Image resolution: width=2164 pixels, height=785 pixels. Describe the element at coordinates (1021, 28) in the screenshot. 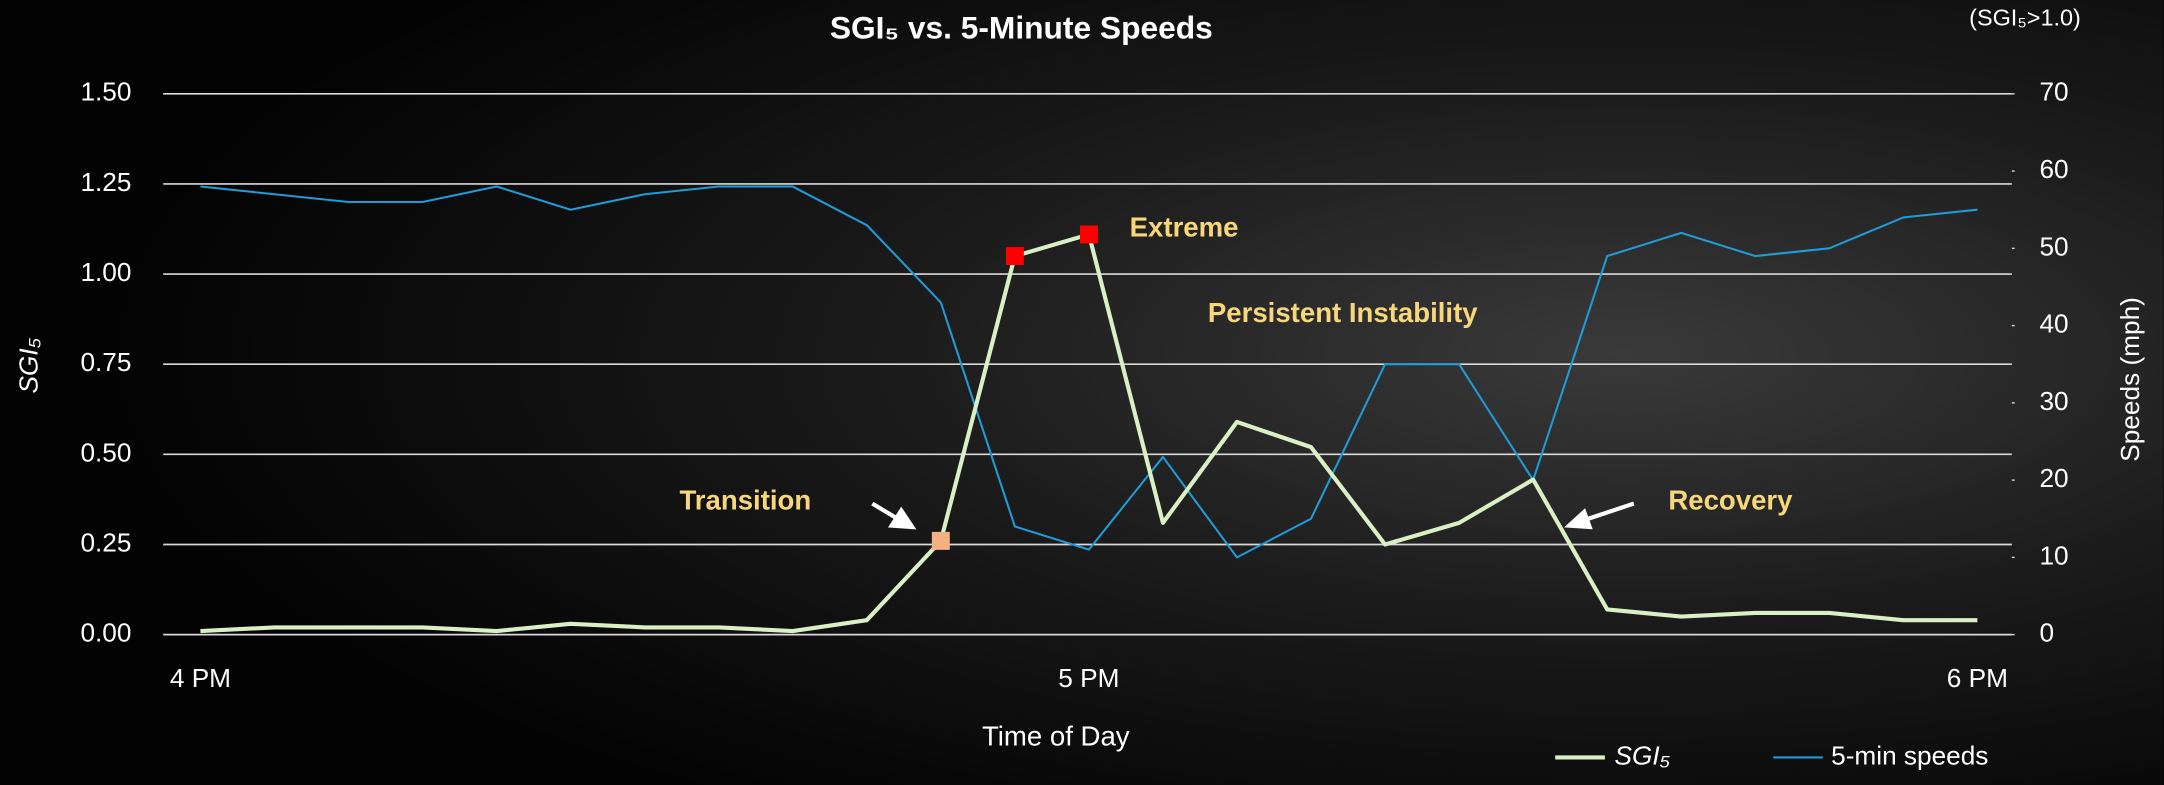

I see `chart-title: SGI₅ vs. 5-Minute Speeds` at that location.